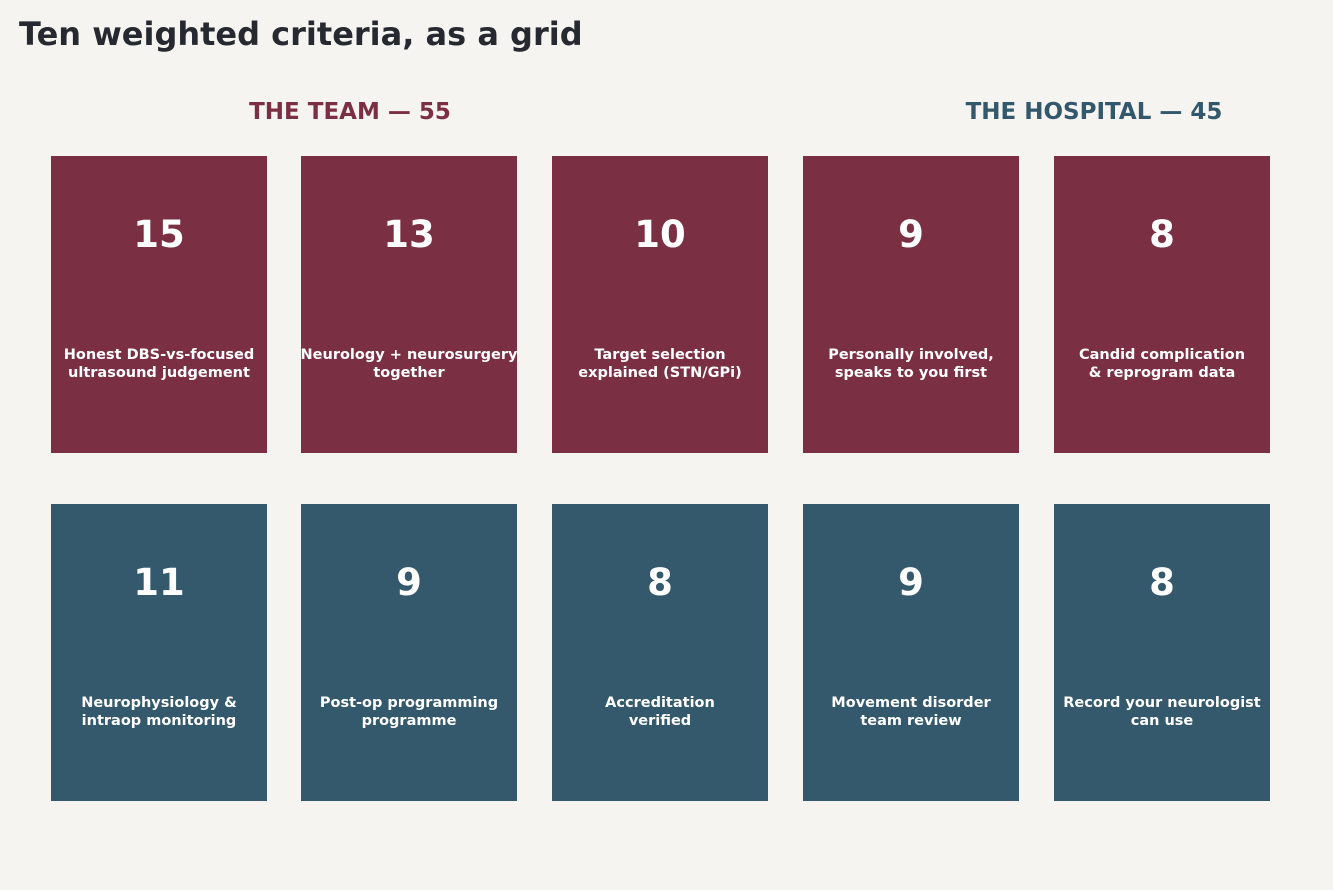 This screenshot has height=890, width=1333. Describe the element at coordinates (1162, 712) in the screenshot. I see `criterion-label: Record your neurologist can use` at that location.